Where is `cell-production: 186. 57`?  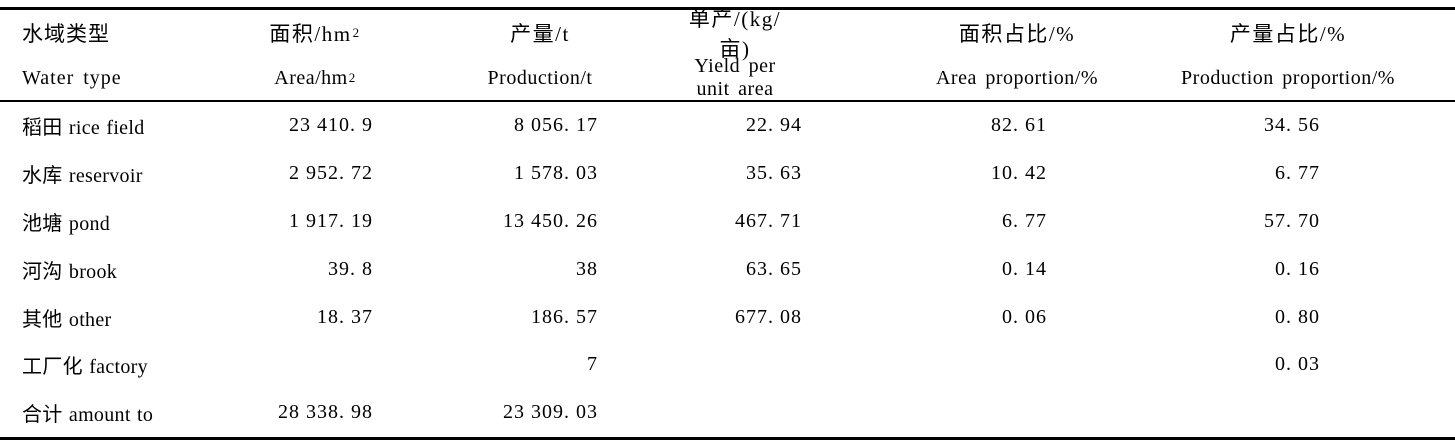
cell-production: 186. 57 is located at coordinates (564, 316).